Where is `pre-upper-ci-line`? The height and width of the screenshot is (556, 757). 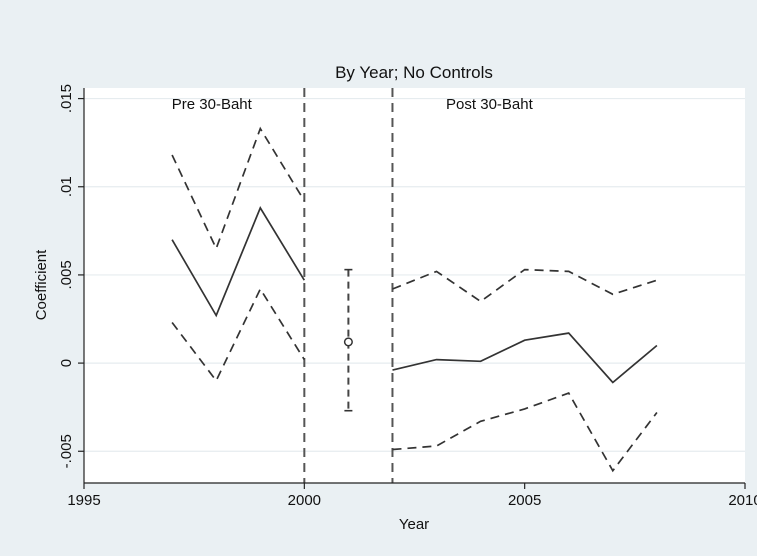
pre-upper-ci-line is located at coordinates (238, 188).